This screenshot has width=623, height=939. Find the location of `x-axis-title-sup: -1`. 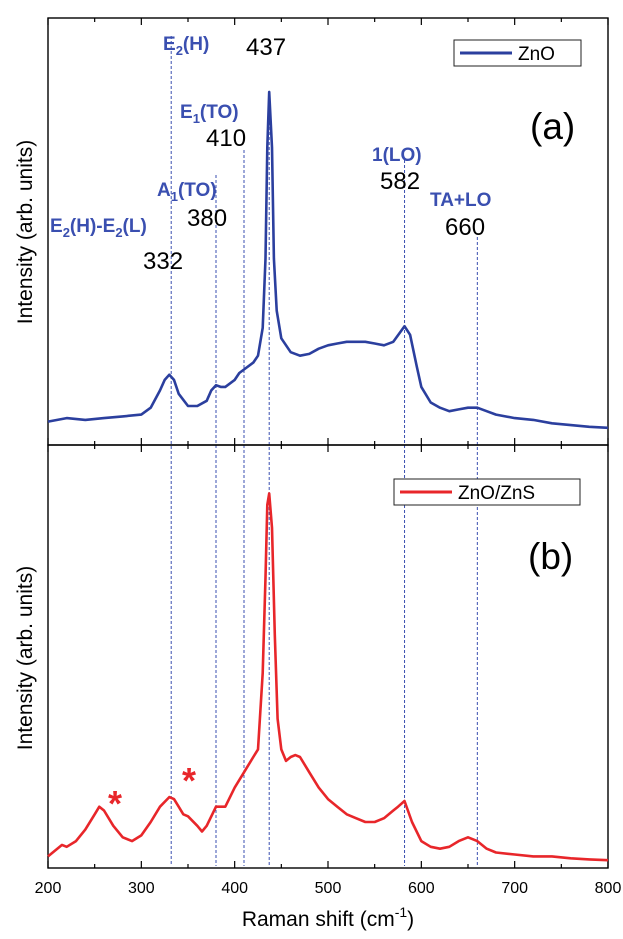

x-axis-title-sup: -1 is located at coordinates (401, 912).